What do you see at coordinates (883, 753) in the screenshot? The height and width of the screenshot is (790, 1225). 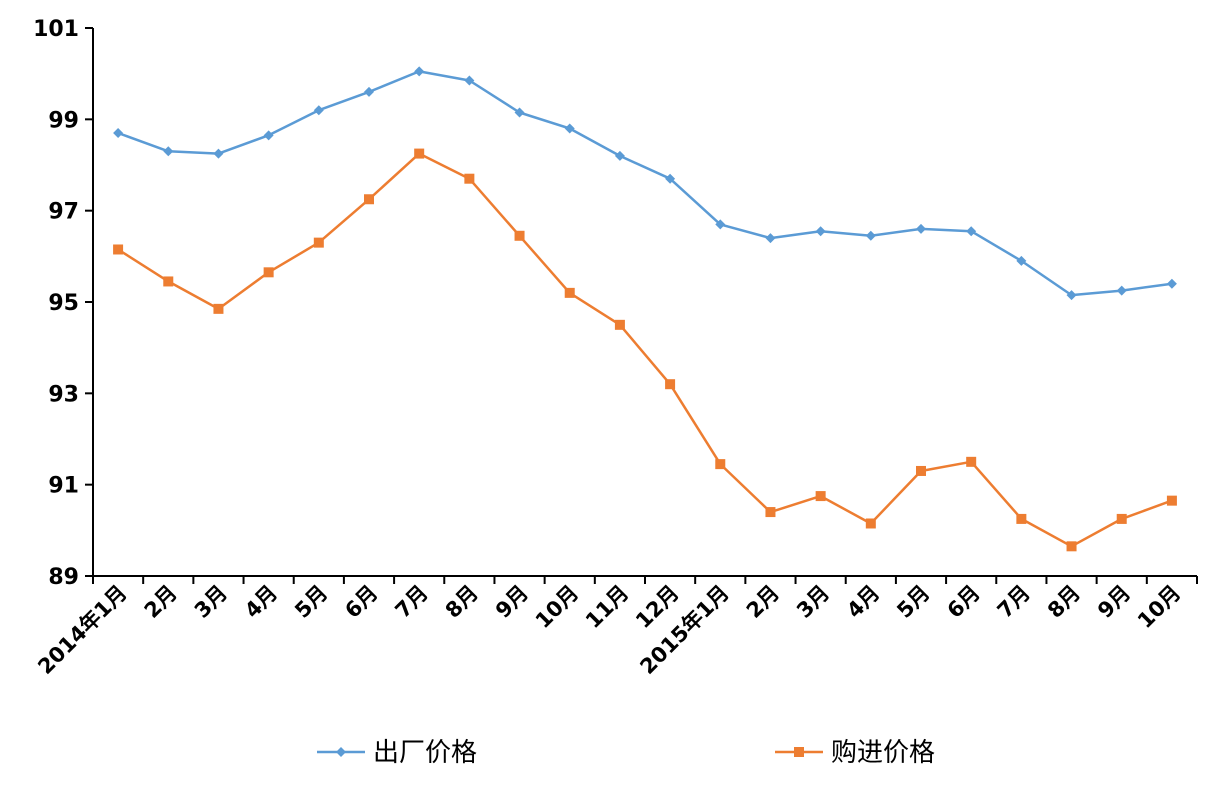 I see `legend-label: 购进价格` at bounding box center [883, 753].